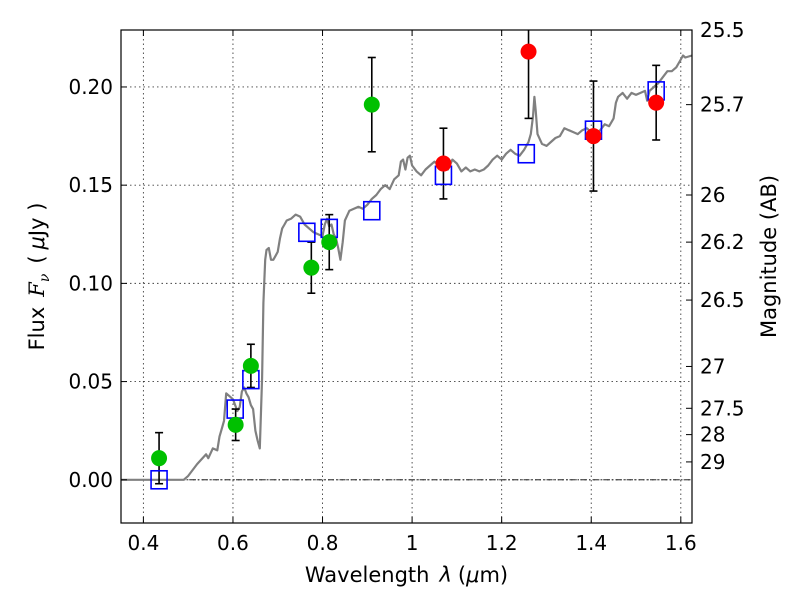  What do you see at coordinates (323, 543) in the screenshot?
I see `x-tick-label: 0.8` at bounding box center [323, 543].